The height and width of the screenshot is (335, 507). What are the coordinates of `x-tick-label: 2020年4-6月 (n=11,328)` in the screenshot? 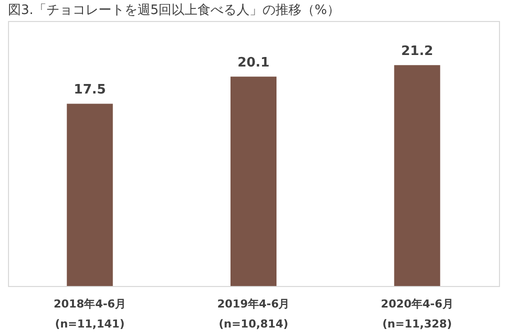 It's located at (417, 314).